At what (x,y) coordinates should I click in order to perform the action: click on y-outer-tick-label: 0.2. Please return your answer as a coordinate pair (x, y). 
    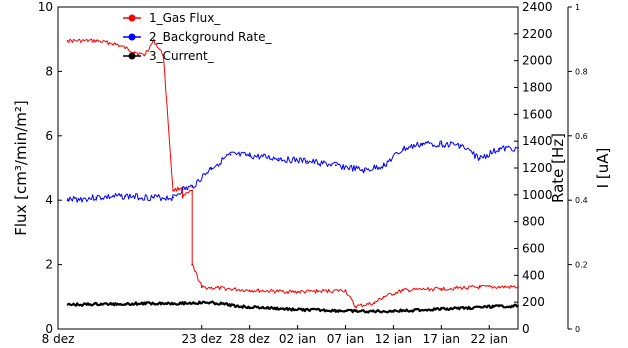
    Looking at the image, I should click on (581, 265).